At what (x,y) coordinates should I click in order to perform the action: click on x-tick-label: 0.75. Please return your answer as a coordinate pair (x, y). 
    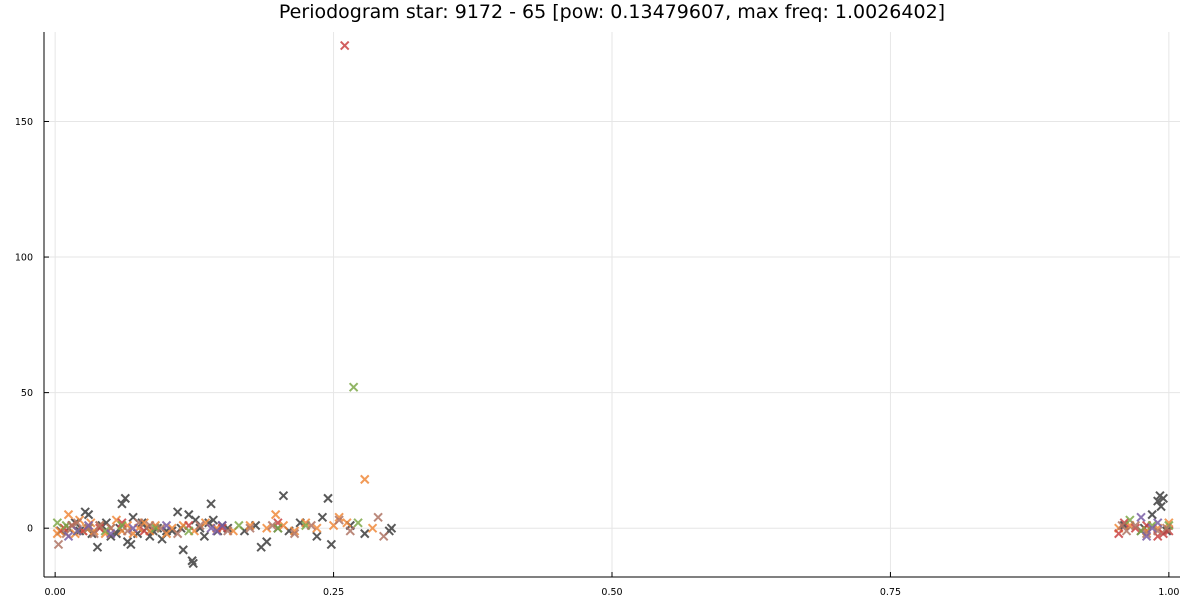
    Looking at the image, I should click on (890, 592).